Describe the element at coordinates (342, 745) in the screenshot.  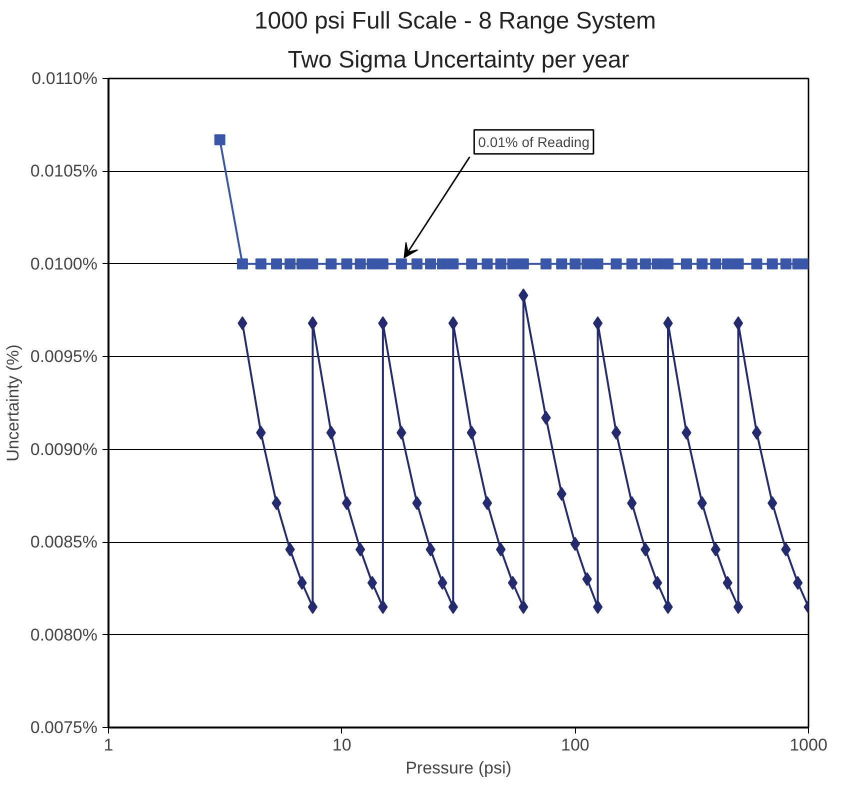
I see `x-tick-label: 10` at that location.